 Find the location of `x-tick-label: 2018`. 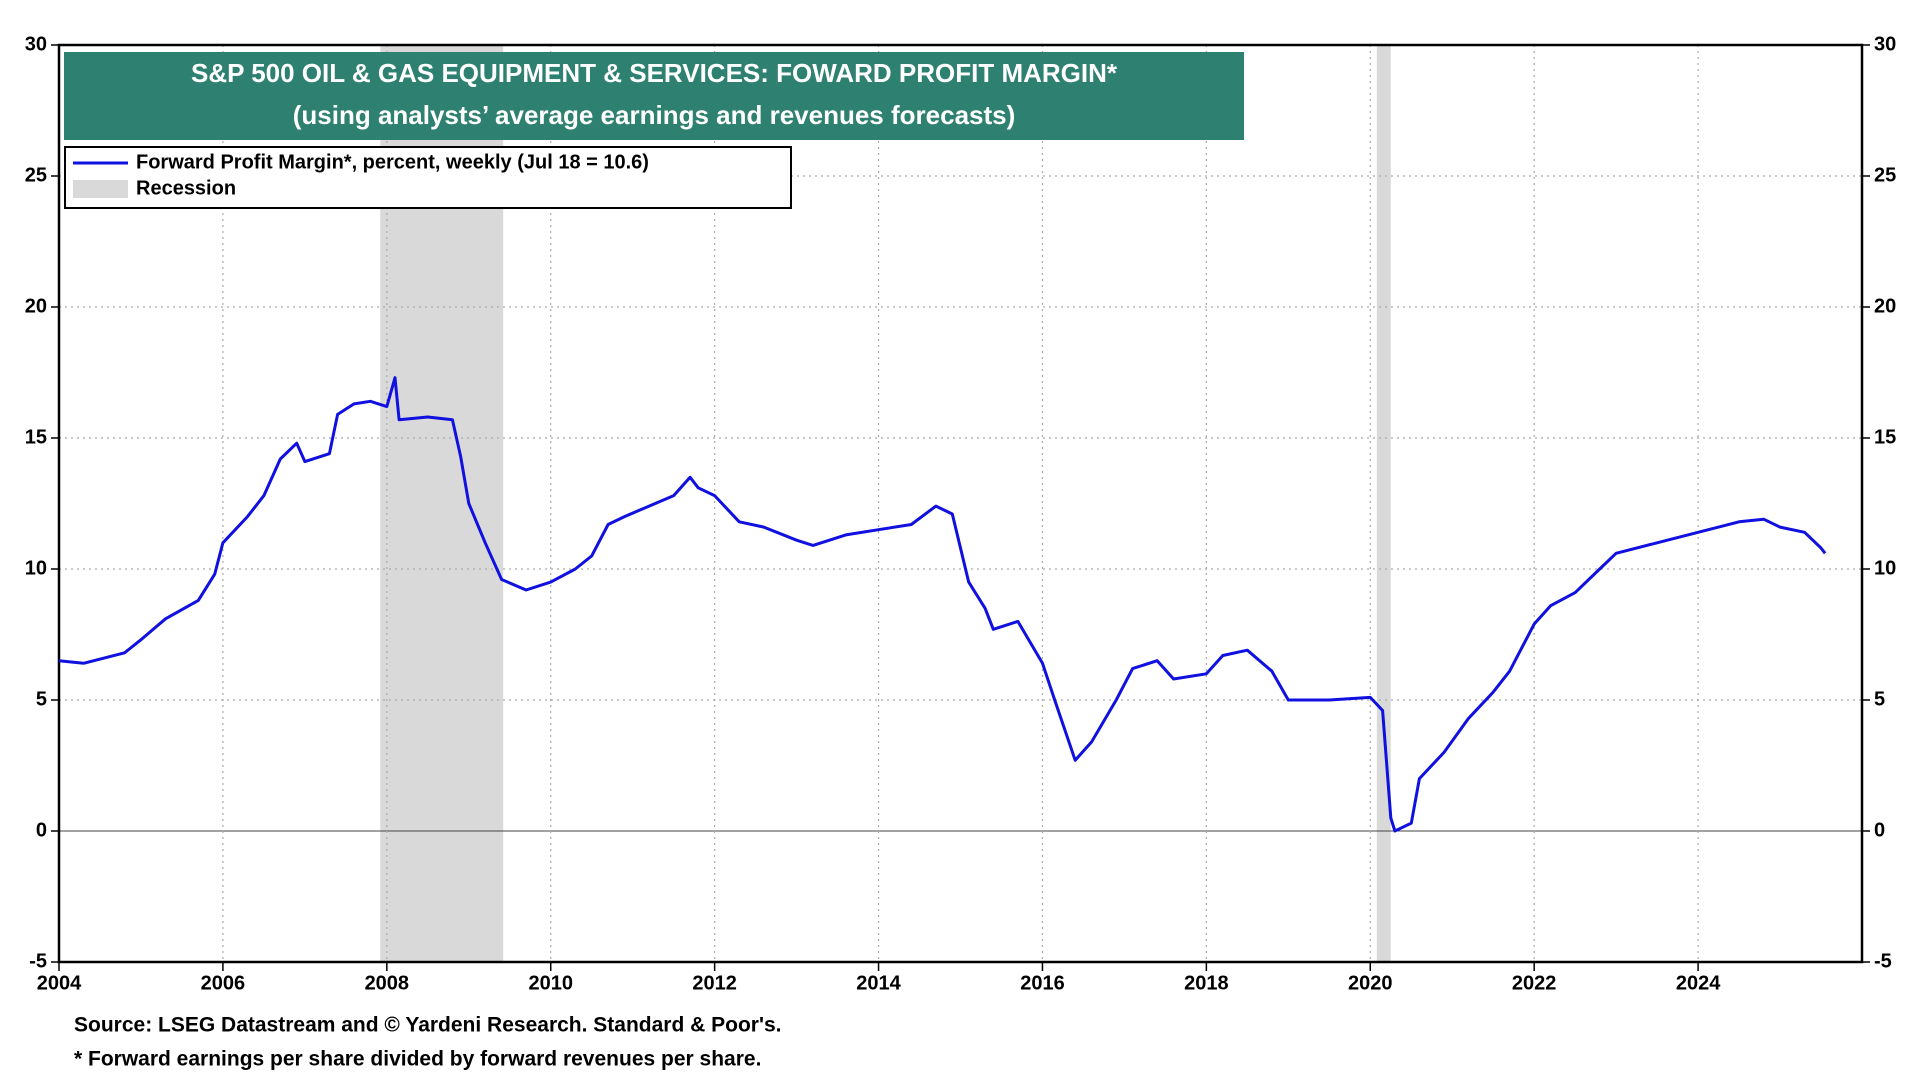

x-tick-label: 2018 is located at coordinates (1206, 983).